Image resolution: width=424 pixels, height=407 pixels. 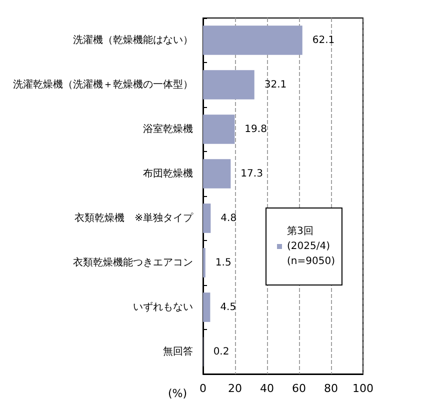 What do you see at coordinates (168, 128) in the screenshot?
I see `y-tick-label: 浴室乾燥機` at bounding box center [168, 128].